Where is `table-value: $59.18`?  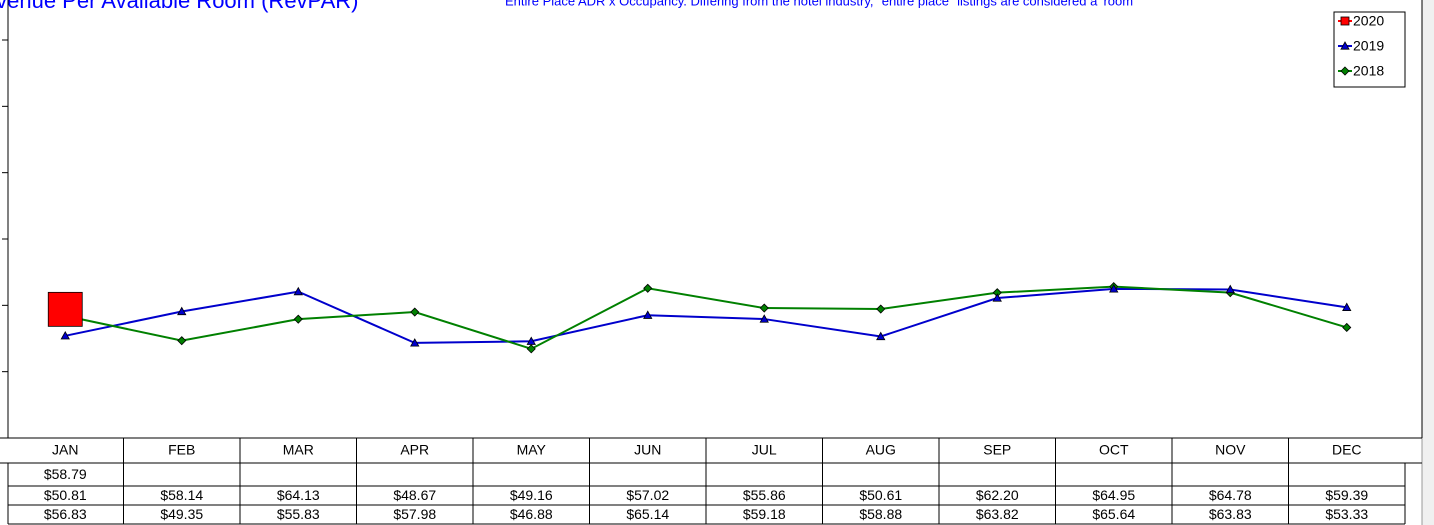 table-value: $59.18 is located at coordinates (764, 514).